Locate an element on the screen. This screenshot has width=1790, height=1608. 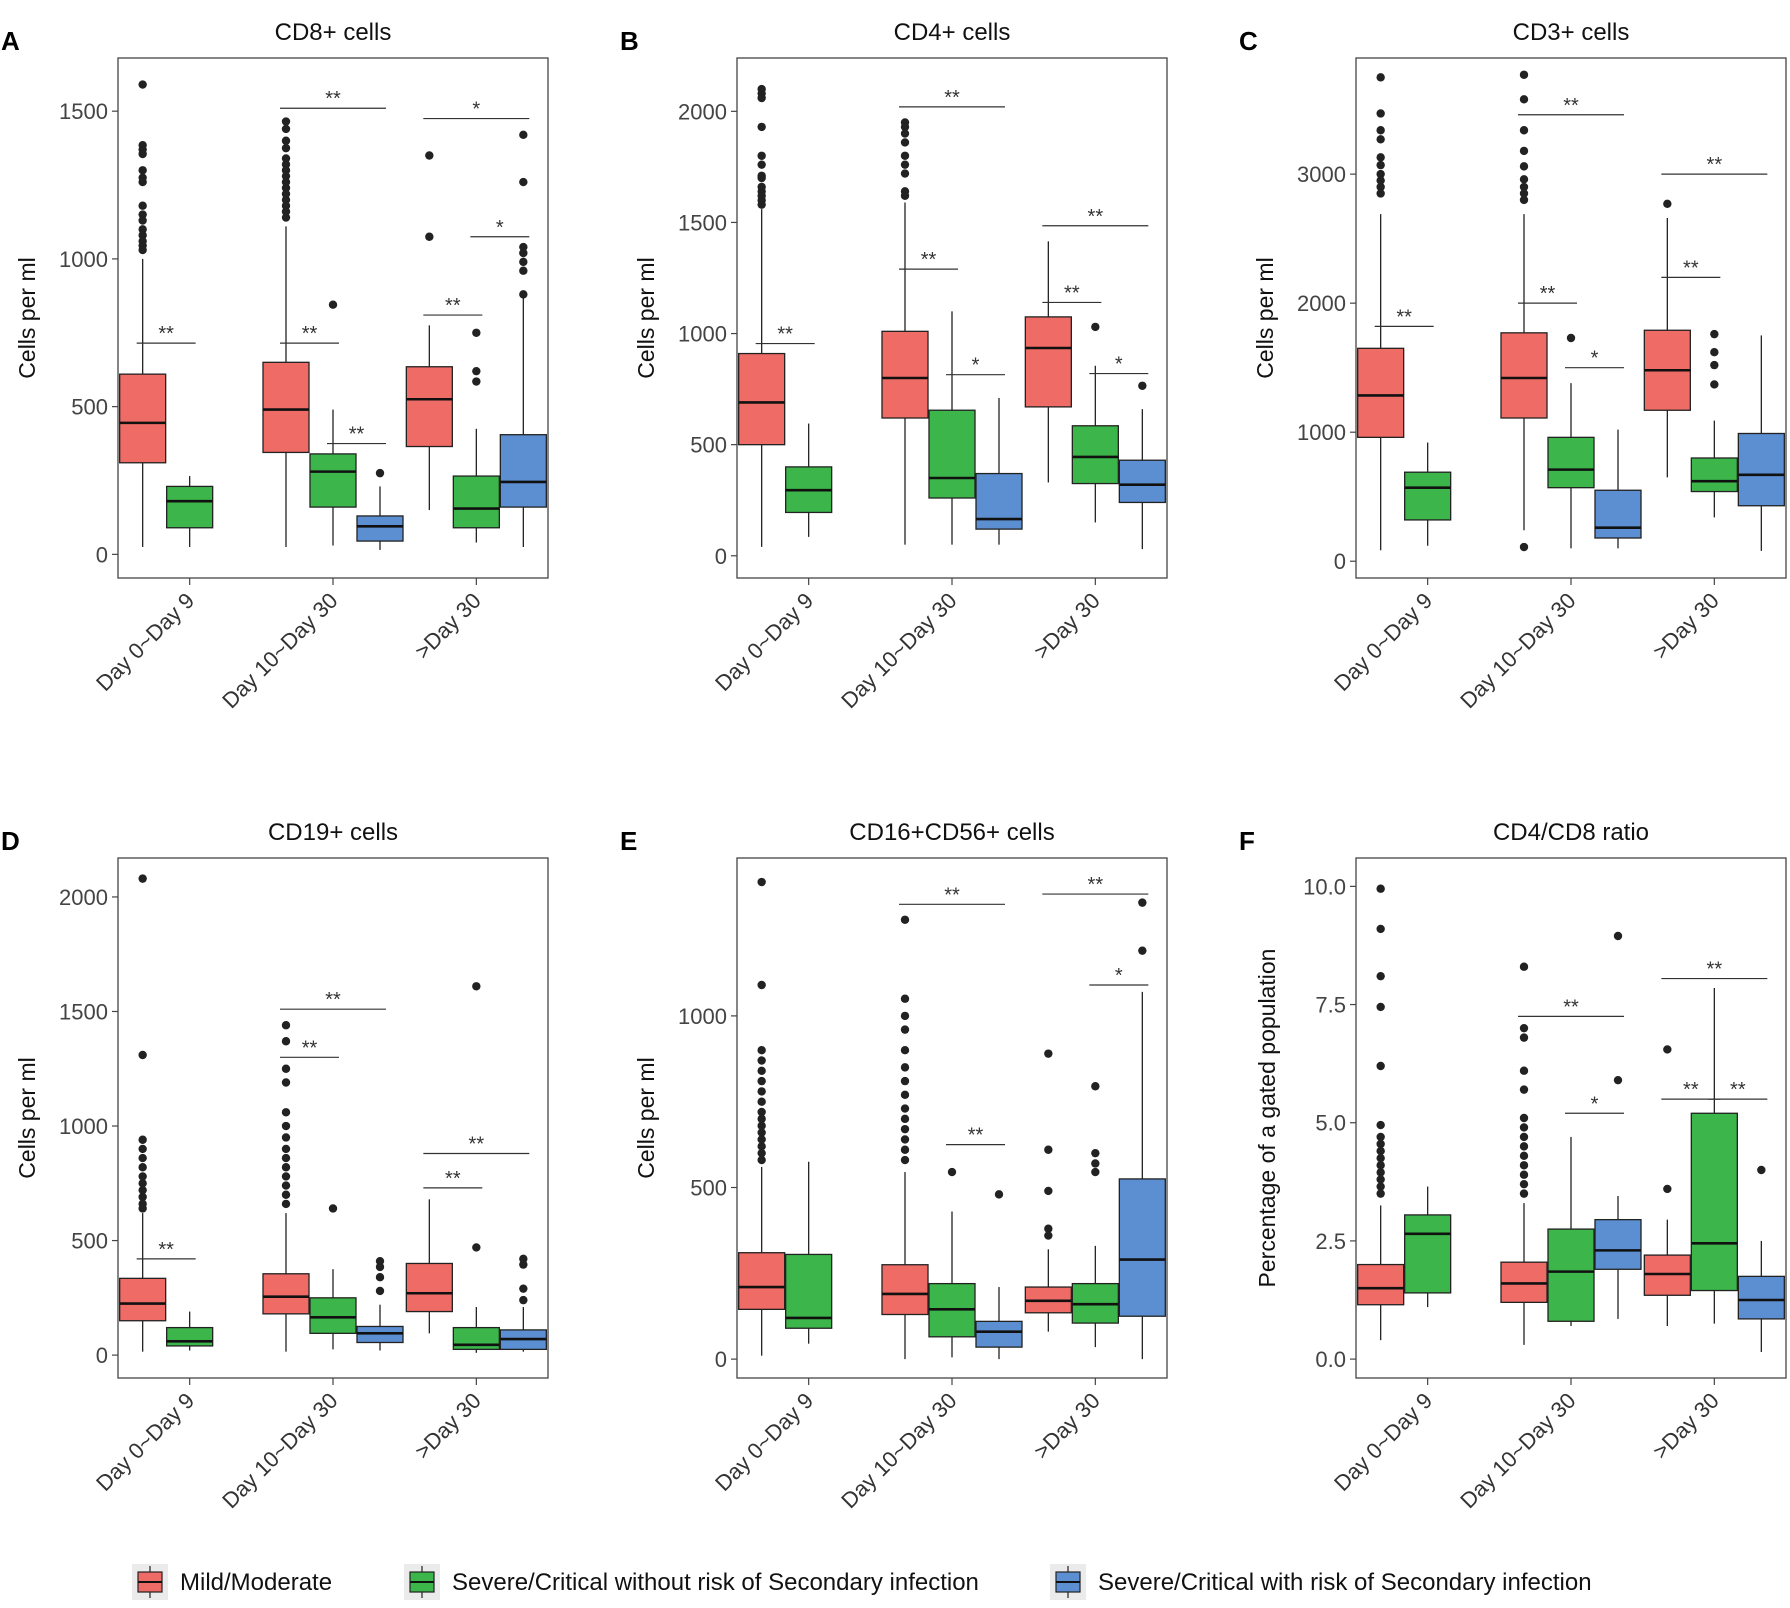
panel-title: CD4/CD8 ratio is located at coordinates (1571, 832).